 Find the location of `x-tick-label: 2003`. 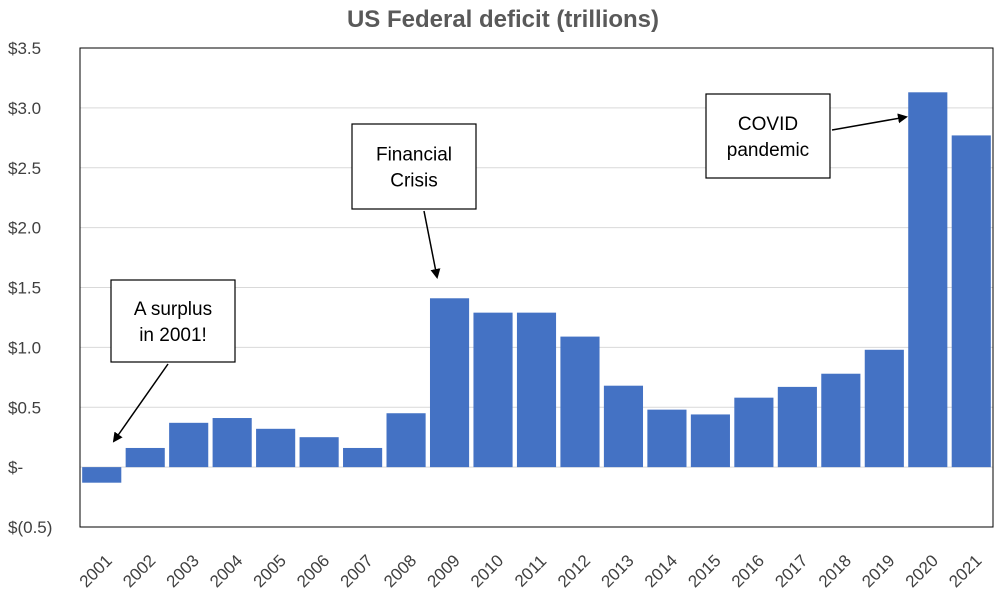

x-tick-label: 2003 is located at coordinates (183, 571).